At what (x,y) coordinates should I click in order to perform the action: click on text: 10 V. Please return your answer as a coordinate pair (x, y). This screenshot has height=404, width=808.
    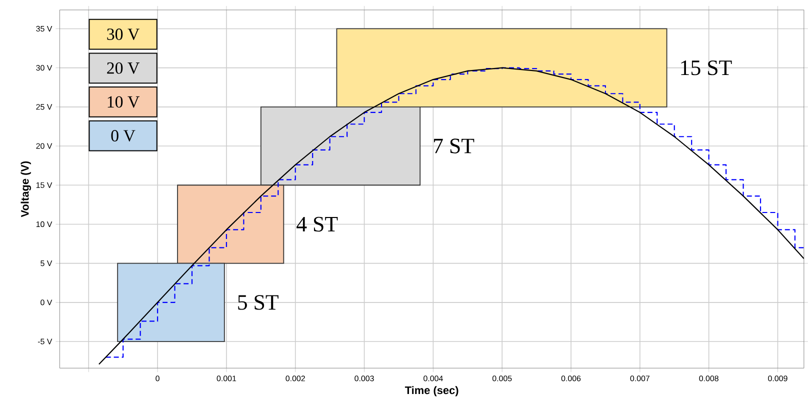
    Looking at the image, I should click on (124, 102).